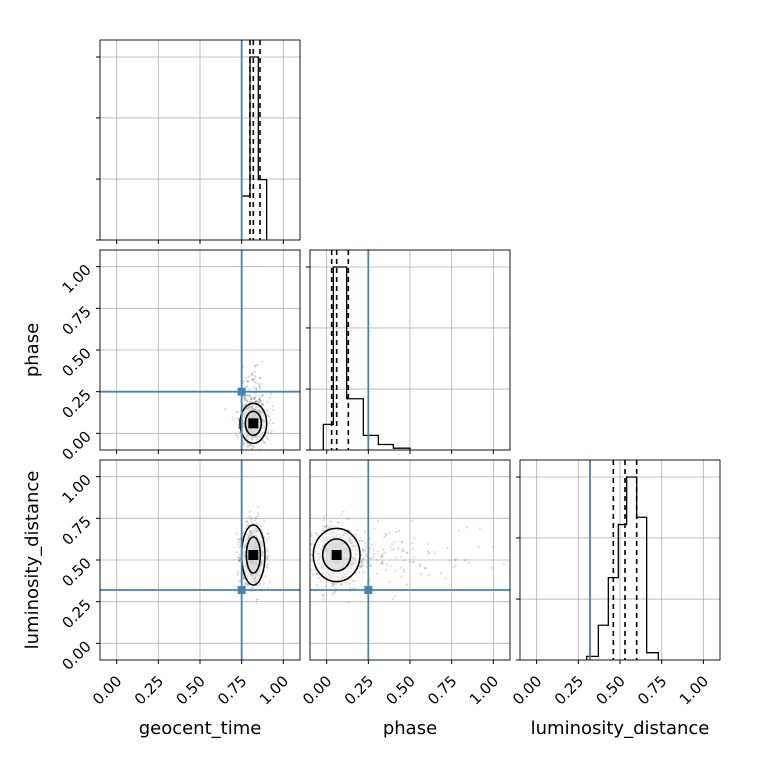 This screenshot has height=760, width=760. I want to click on y-axis-label-phase: phase, so click(32, 350).